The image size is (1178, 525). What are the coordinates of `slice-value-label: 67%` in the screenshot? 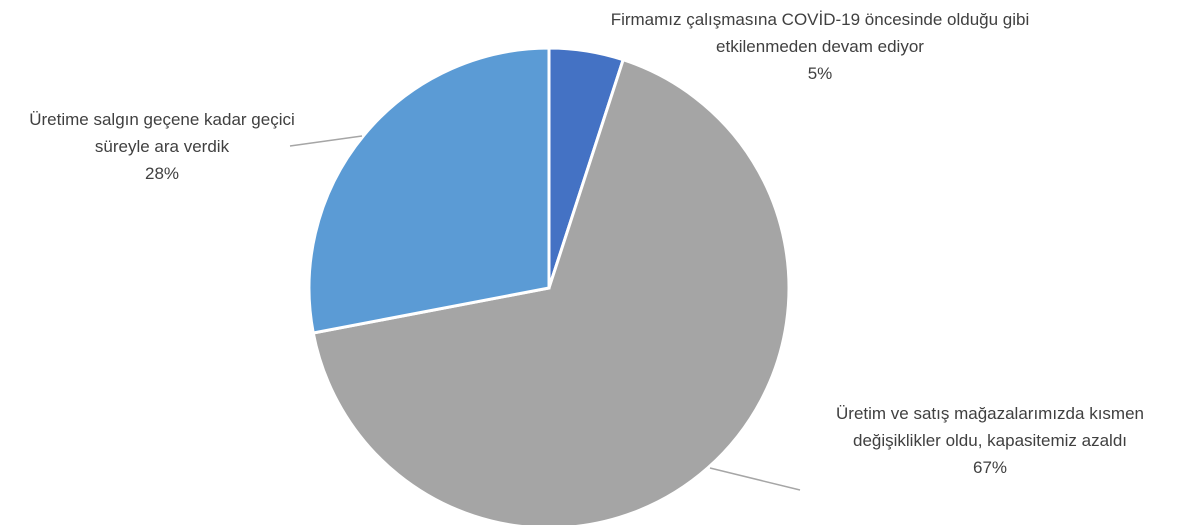 It's located at (990, 467).